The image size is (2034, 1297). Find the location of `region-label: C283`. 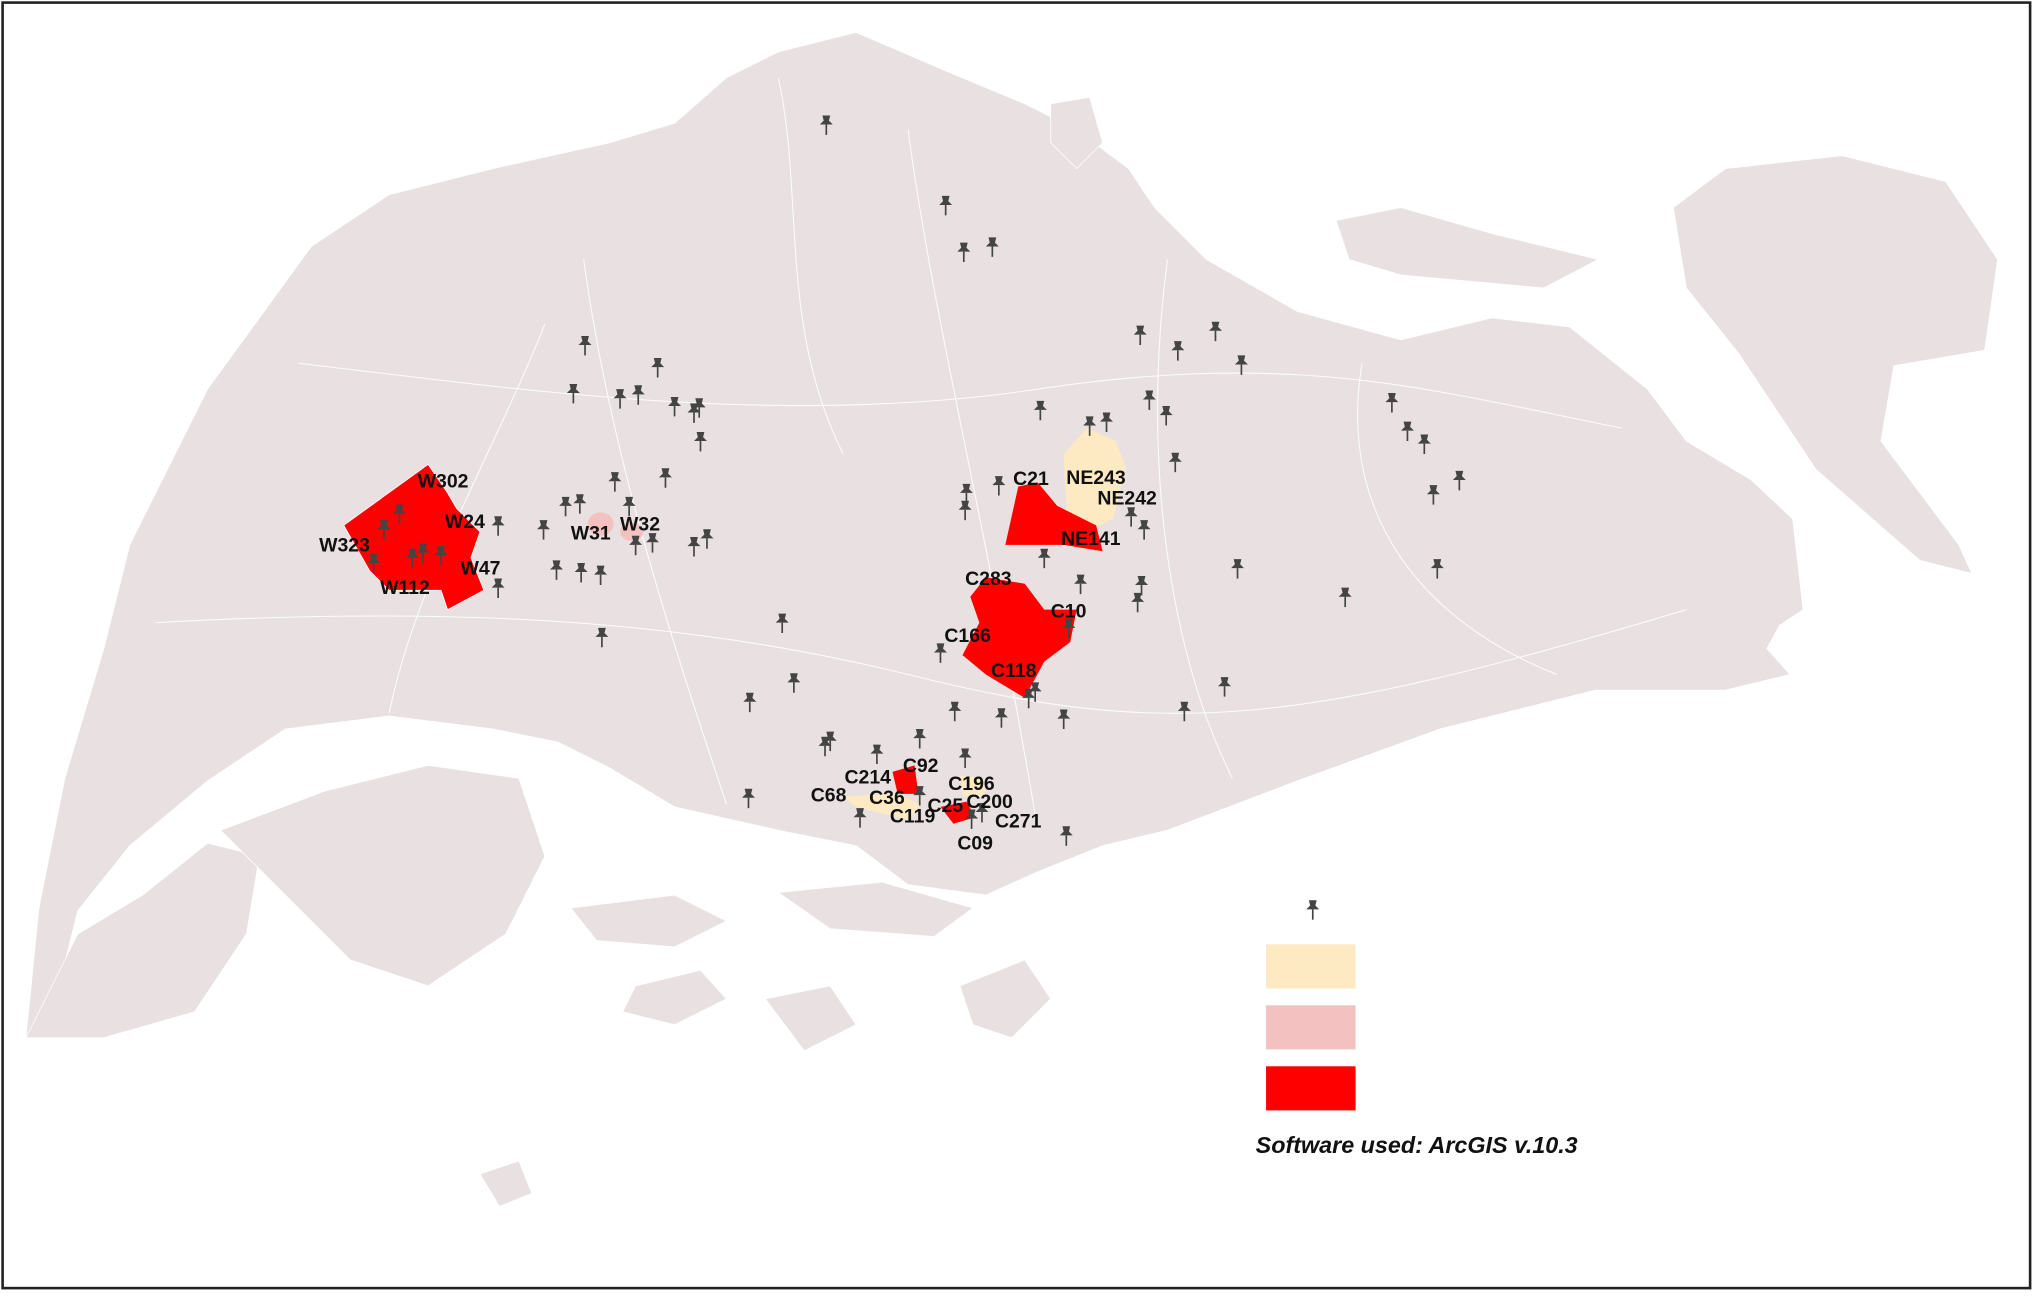

region-label: C283 is located at coordinates (988, 579).